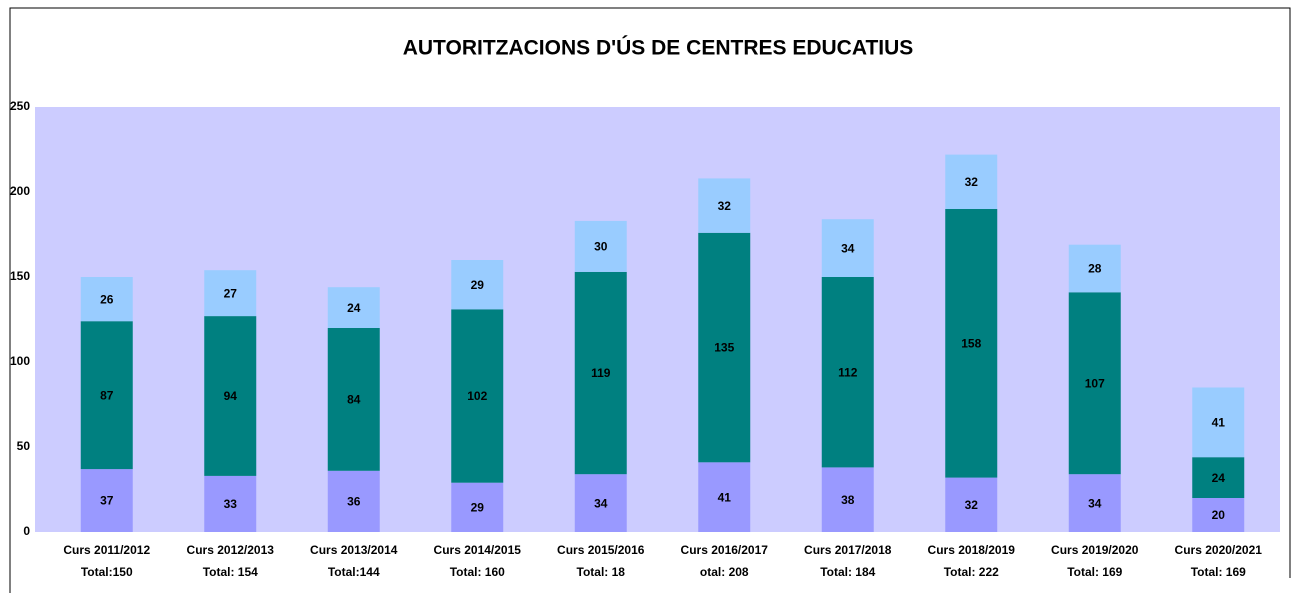 The image size is (1301, 593). Describe the element at coordinates (1095, 550) in the screenshot. I see `x-tick-label: Curs 2019/2020` at that location.